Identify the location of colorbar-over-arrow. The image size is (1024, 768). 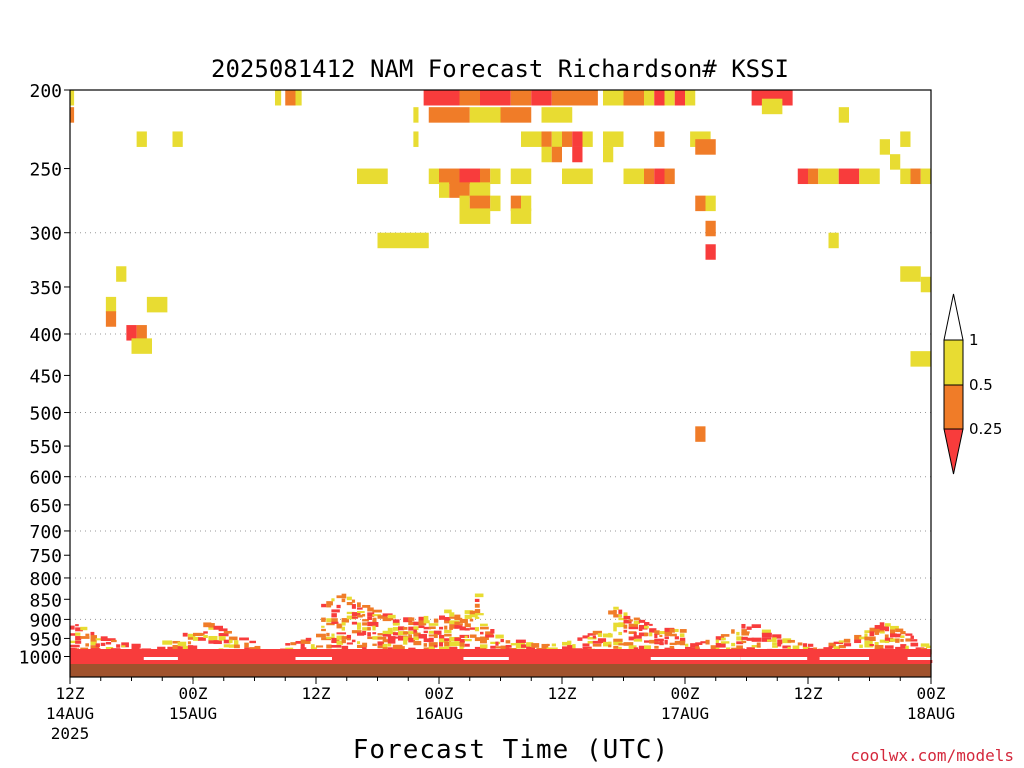
(953, 317).